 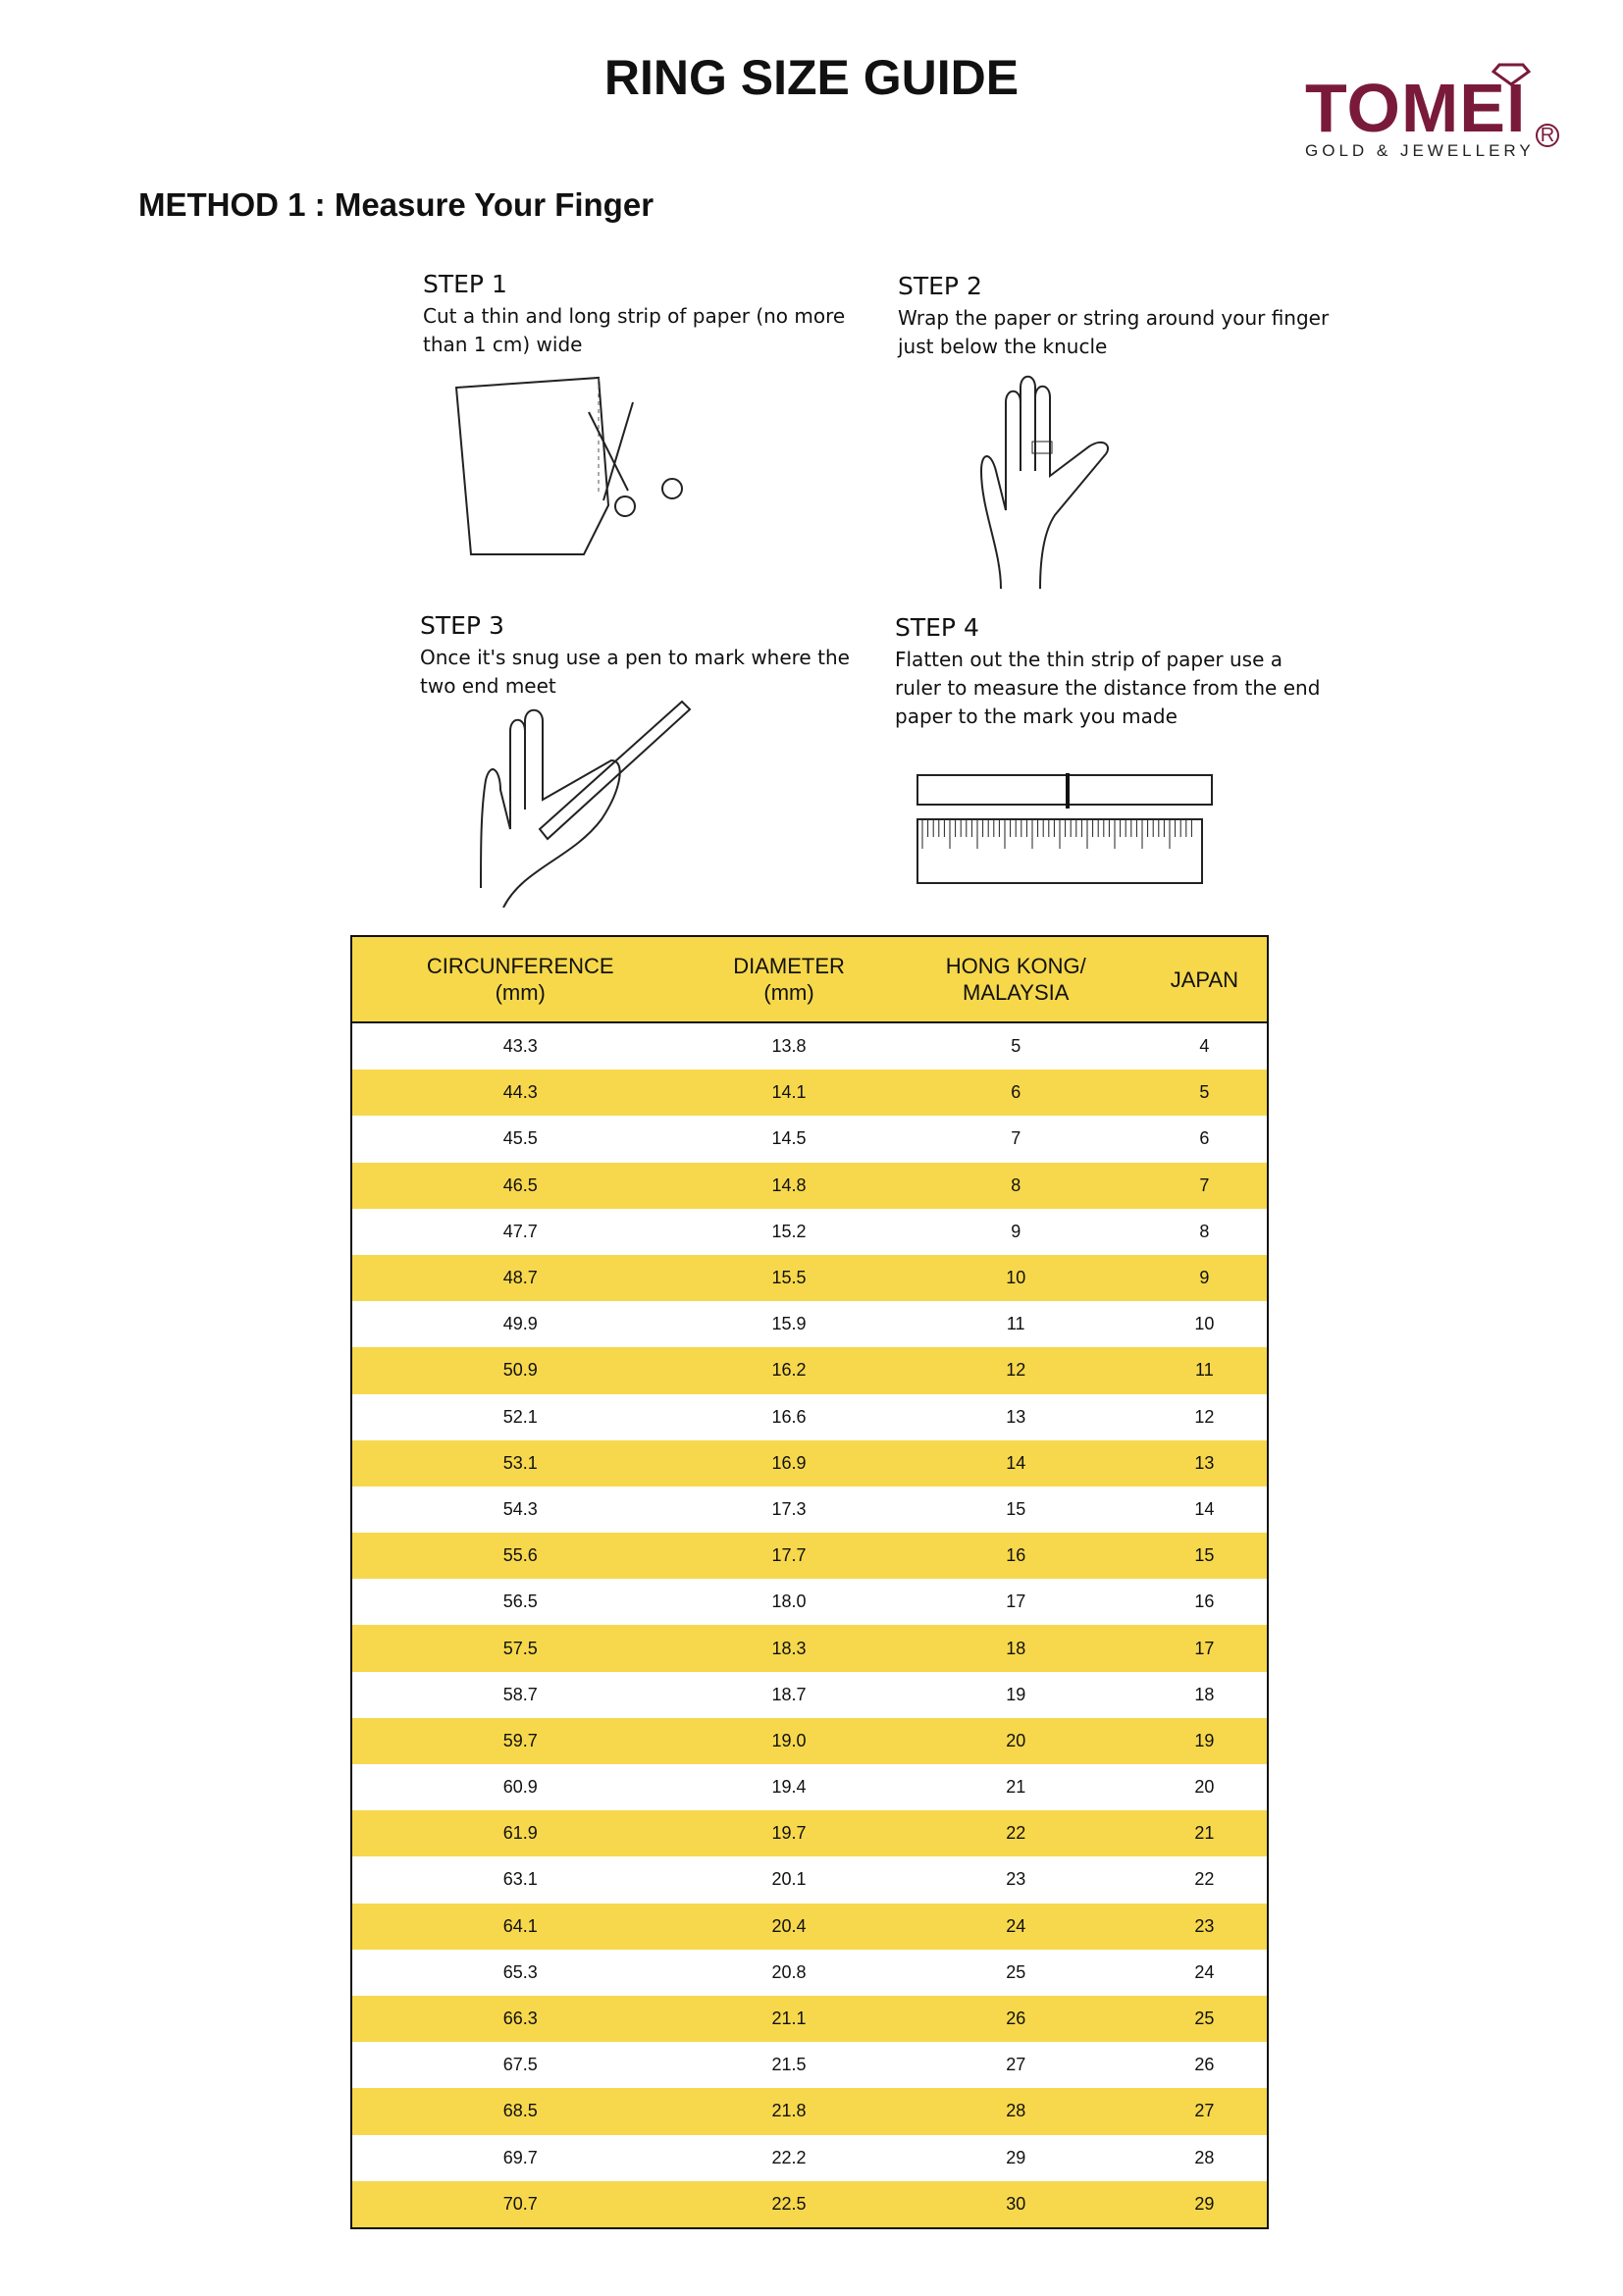 I want to click on table-row: 70.7 22.5 30 29, so click(x=809, y=2204).